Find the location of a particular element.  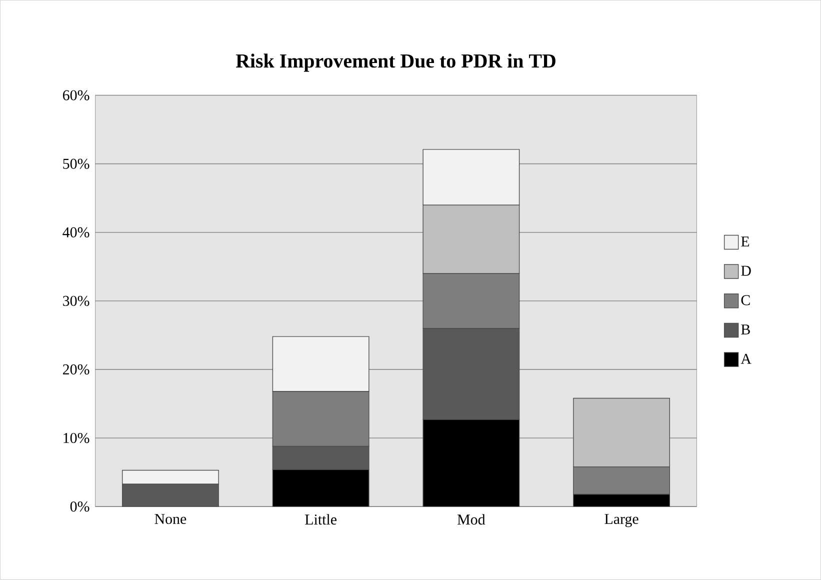

y-tick-label: 30% is located at coordinates (76, 301).